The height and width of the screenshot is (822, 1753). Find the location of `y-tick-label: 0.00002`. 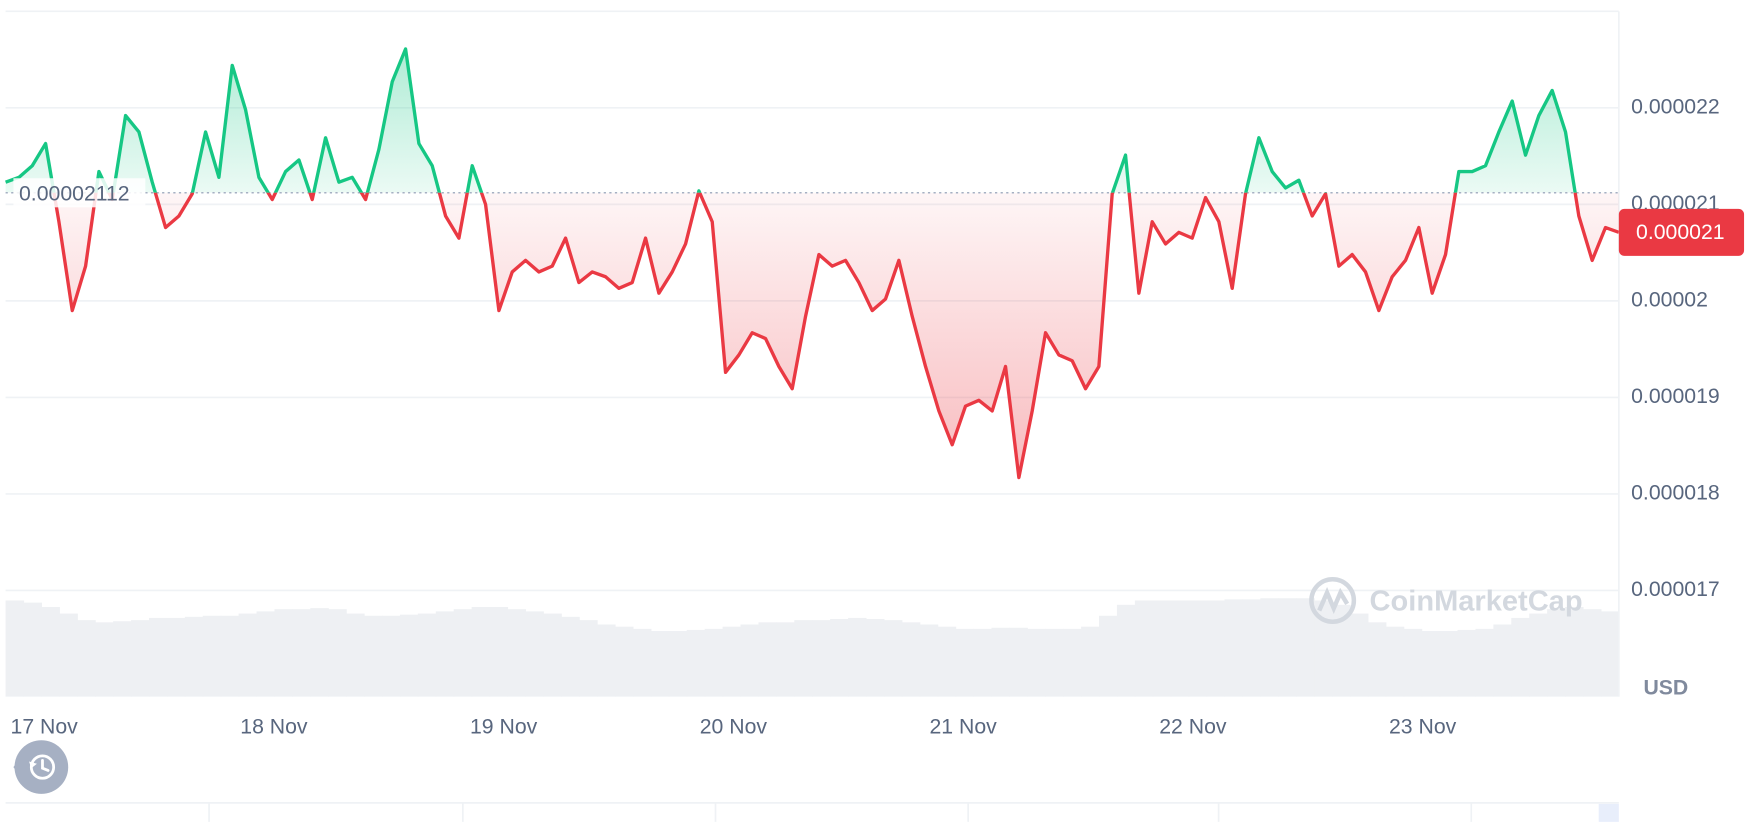

y-tick-label: 0.00002 is located at coordinates (1669, 300).